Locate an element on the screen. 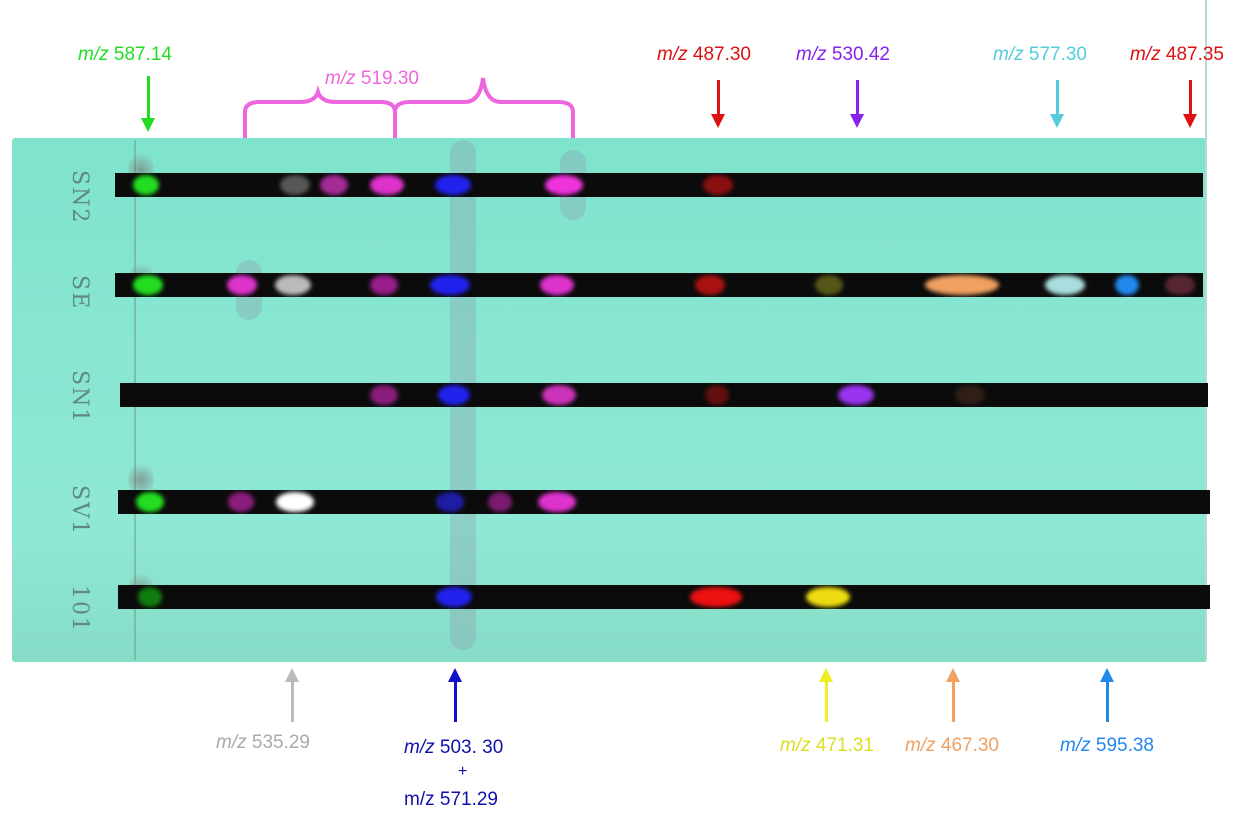 The width and height of the screenshot is (1259, 815). label-mz-530-42: m/z 530.42 is located at coordinates (843, 55).